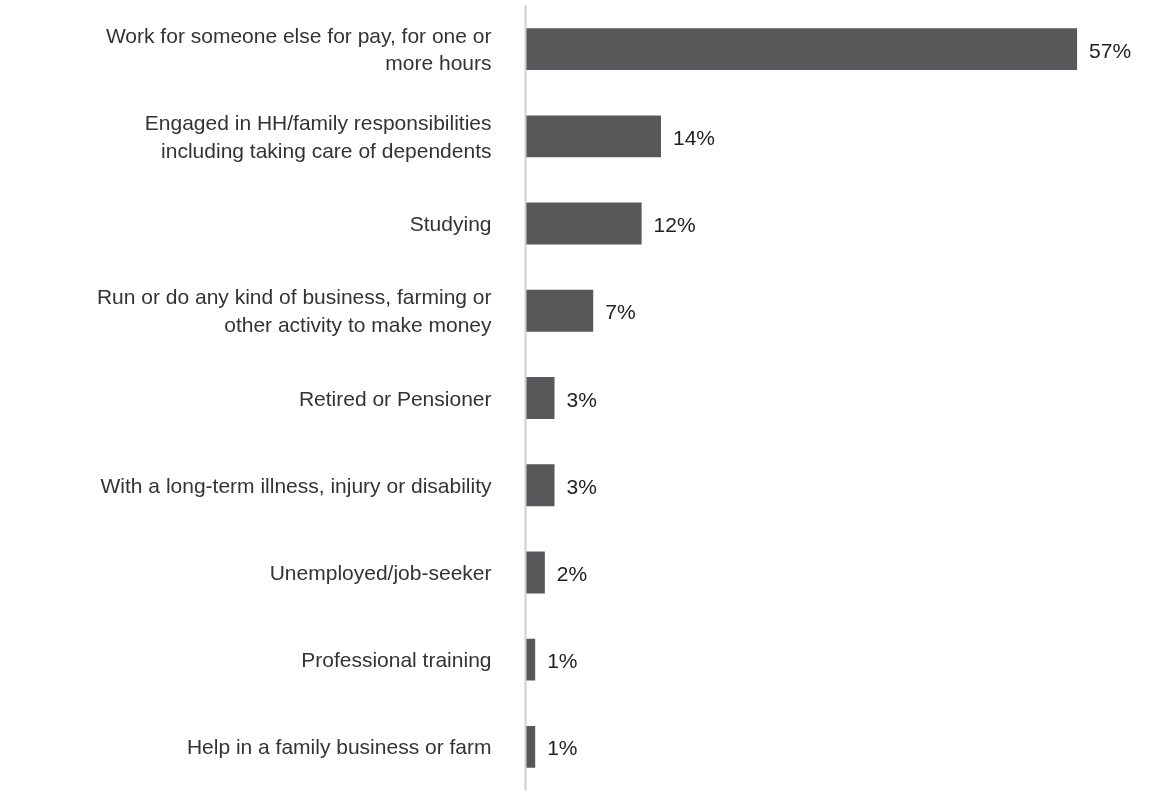 This screenshot has width=1158, height=800. Describe the element at coordinates (318, 136) in the screenshot. I see `y-tick-label: Engaged in HH/family responsibilities including taking care of dependents` at that location.